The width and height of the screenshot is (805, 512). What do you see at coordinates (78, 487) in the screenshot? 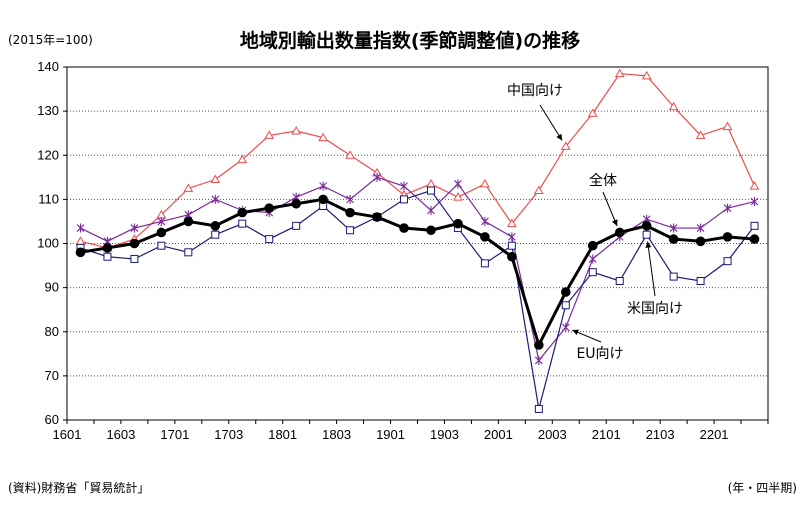
I see `source-note: (資料)財務省「貿易統計」` at bounding box center [78, 487].